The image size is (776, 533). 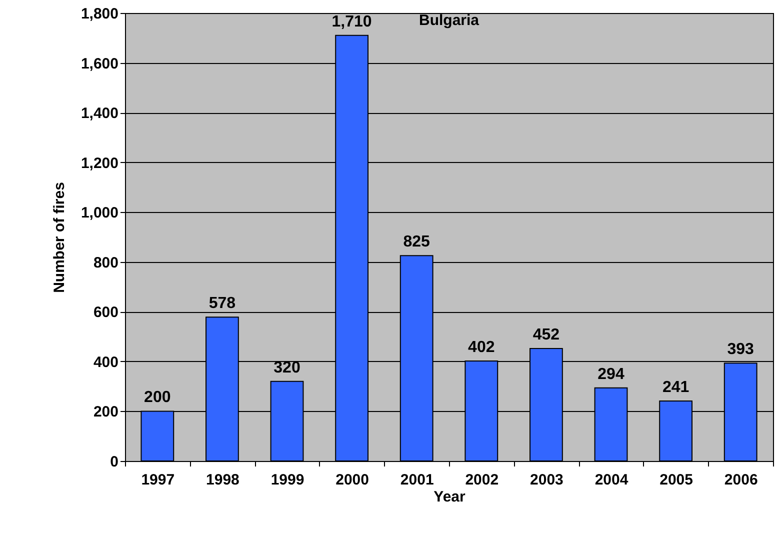 What do you see at coordinates (99, 213) in the screenshot?
I see `y-tick-label: 1,000` at bounding box center [99, 213].